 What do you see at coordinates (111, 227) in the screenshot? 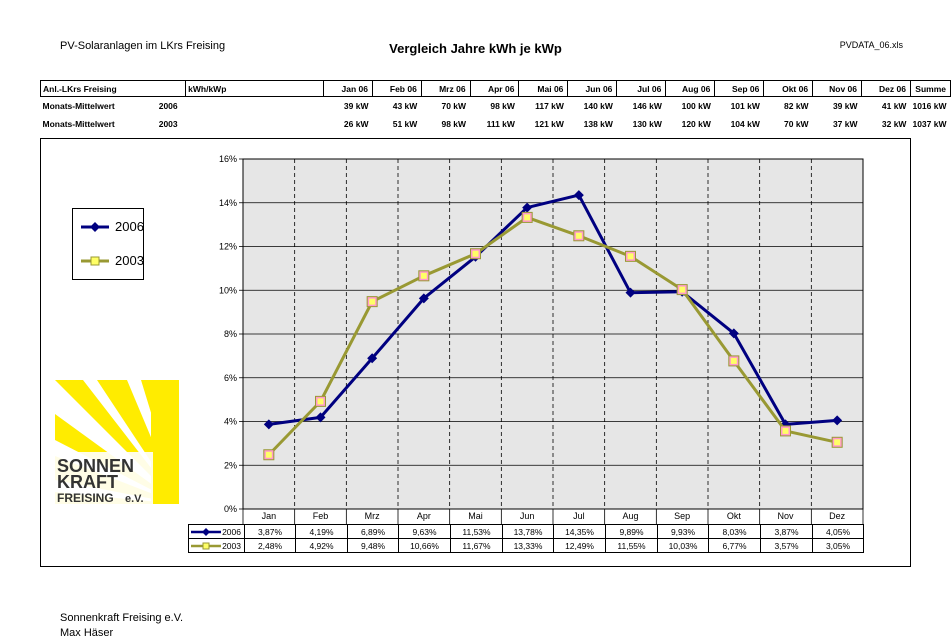
I see `legend-item-2006: 2006` at bounding box center [111, 227].